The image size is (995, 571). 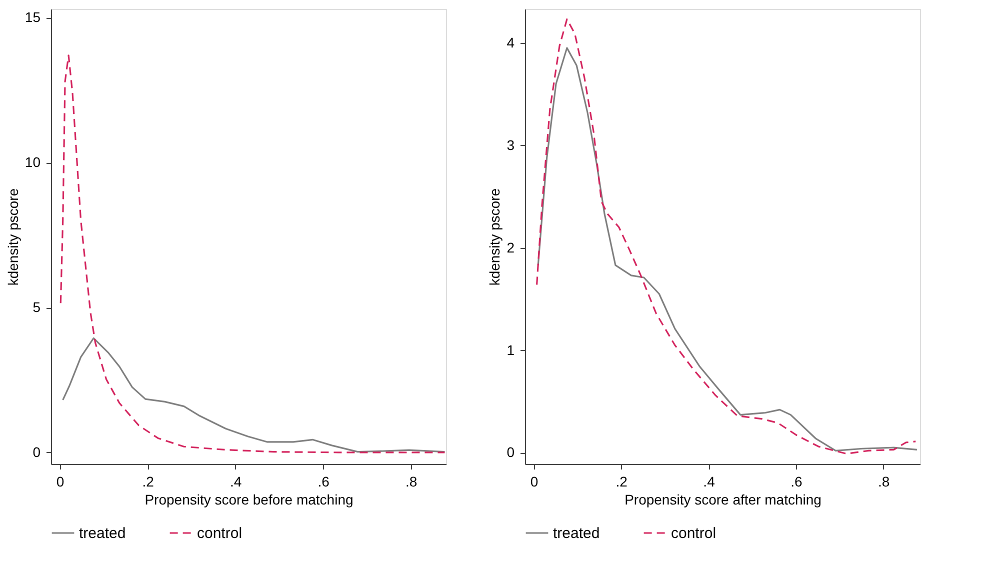 I want to click on y-tick-label: 15, so click(x=32, y=17).